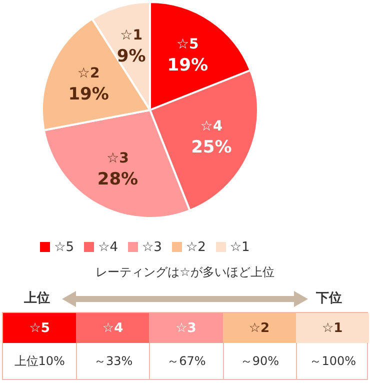 The height and width of the screenshot is (383, 370). Describe the element at coordinates (185, 272) in the screenshot. I see `text: レーティングは☆が多いほど上位` at that location.